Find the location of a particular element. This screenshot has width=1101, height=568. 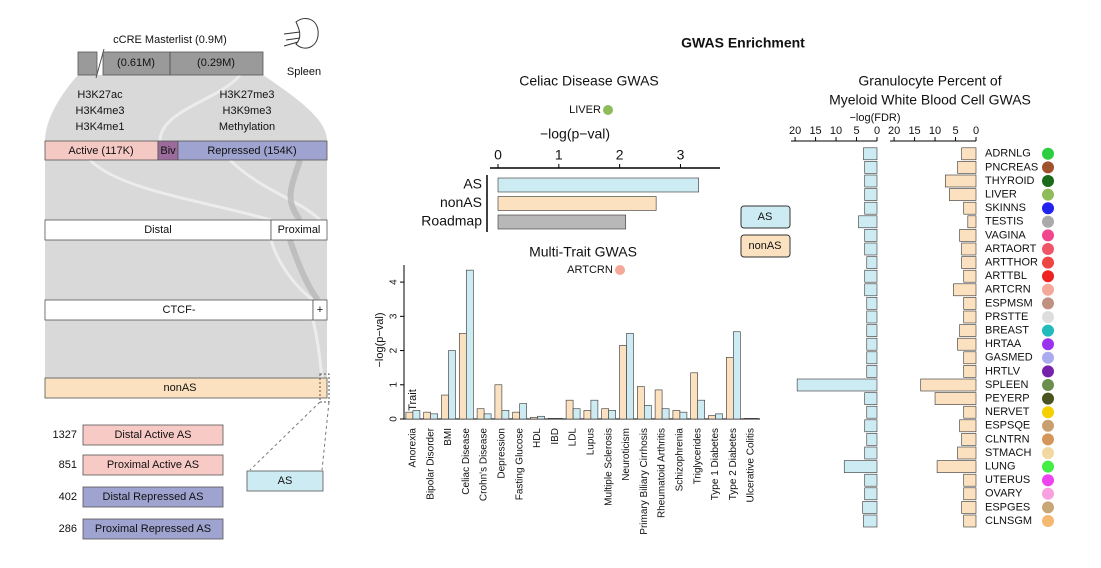

ribbon is located at coordinates (186, 190).